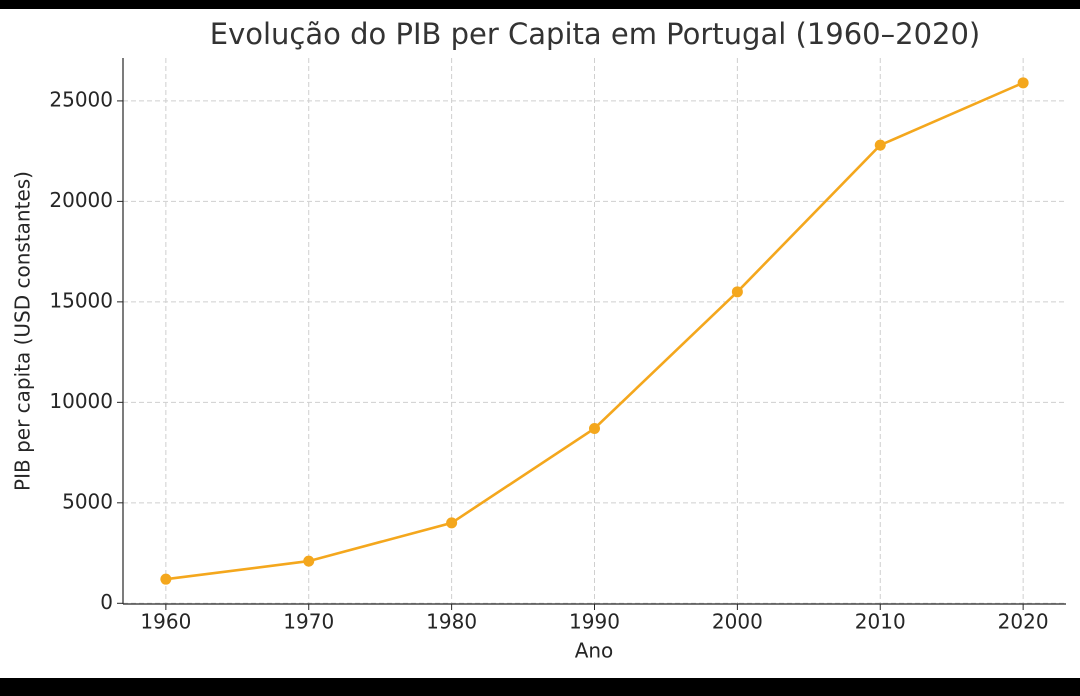 The height and width of the screenshot is (696, 1080). Describe the element at coordinates (1023, 622) in the screenshot. I see `x-tick-label: 2020` at that location.